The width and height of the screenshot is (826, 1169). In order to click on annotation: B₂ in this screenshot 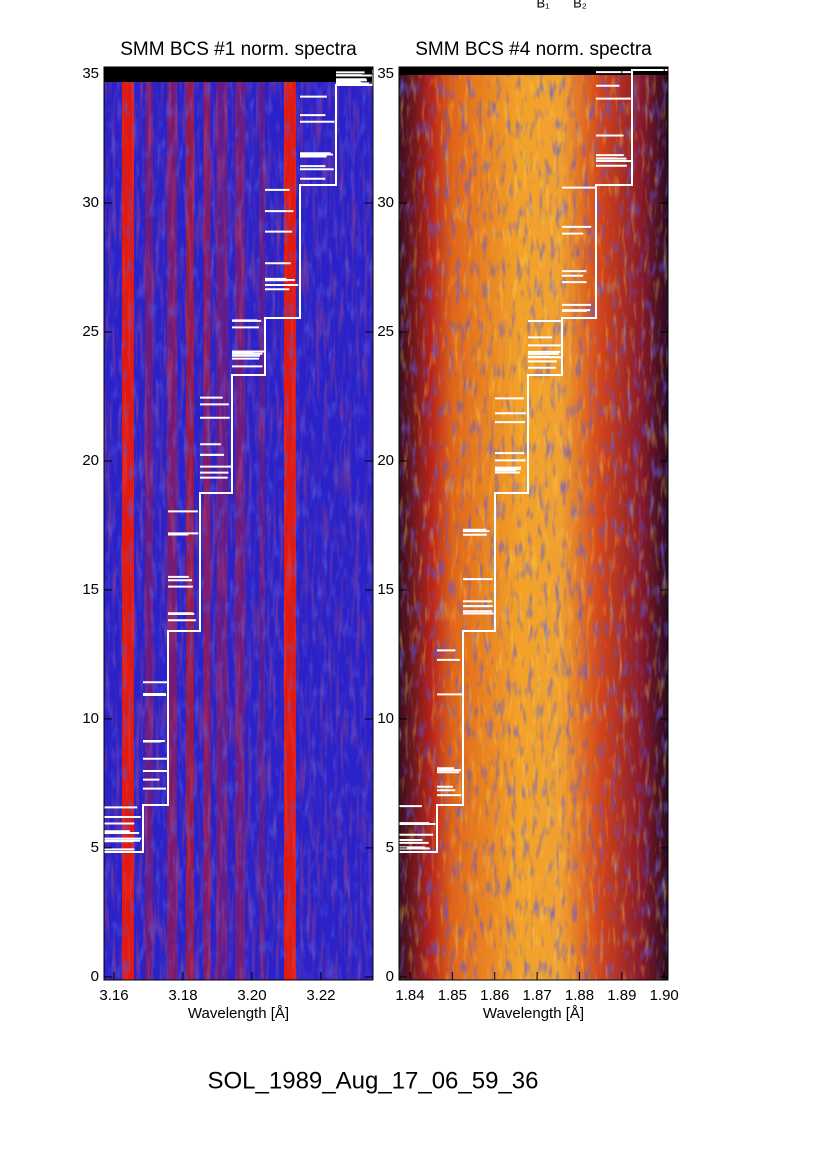, I will do `click(580, 5)`.